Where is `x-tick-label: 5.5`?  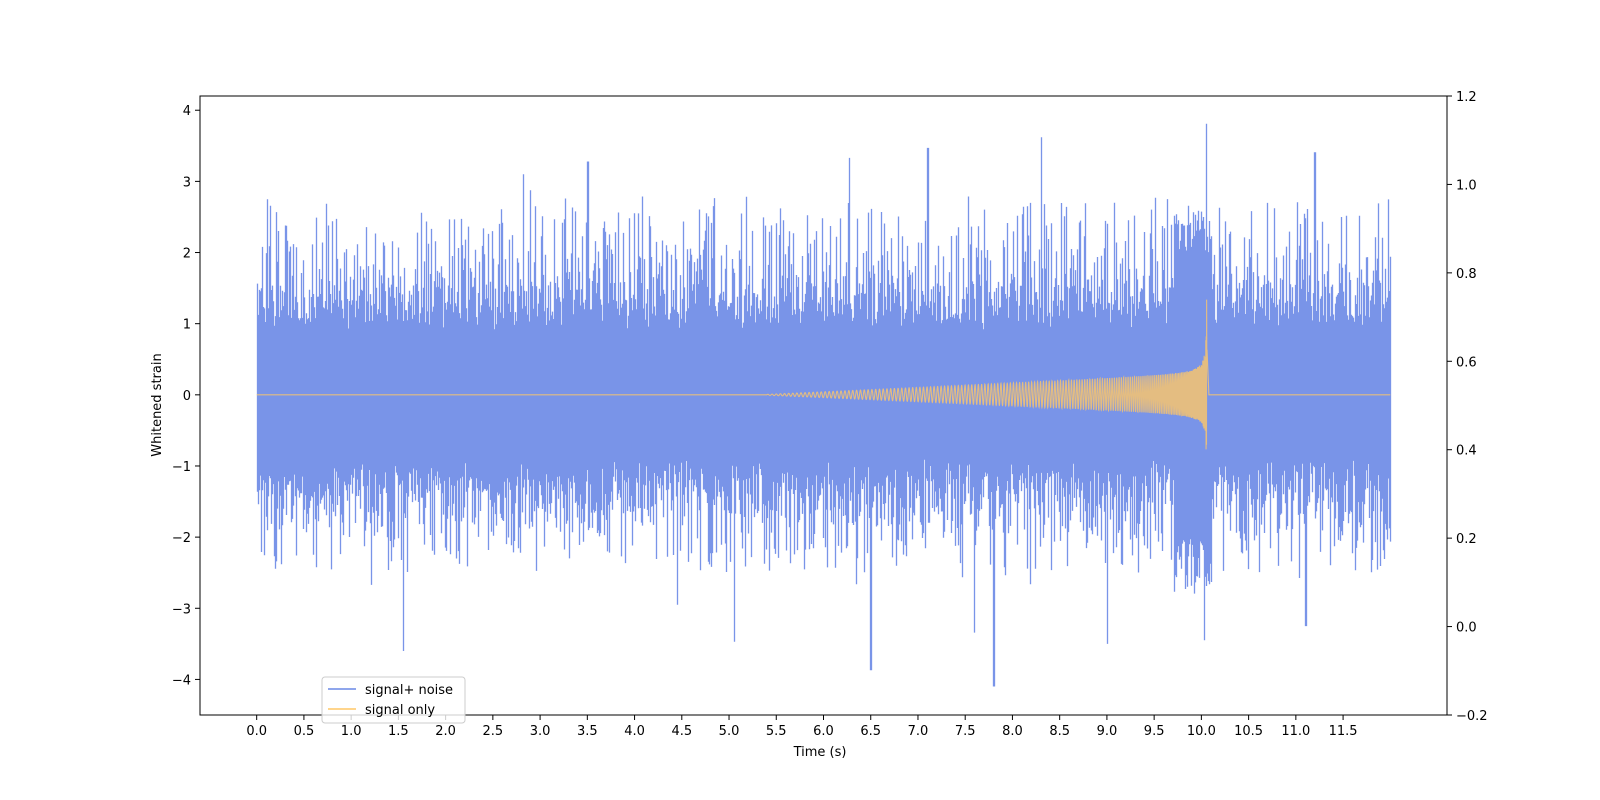 x-tick-label: 5.5 is located at coordinates (776, 731).